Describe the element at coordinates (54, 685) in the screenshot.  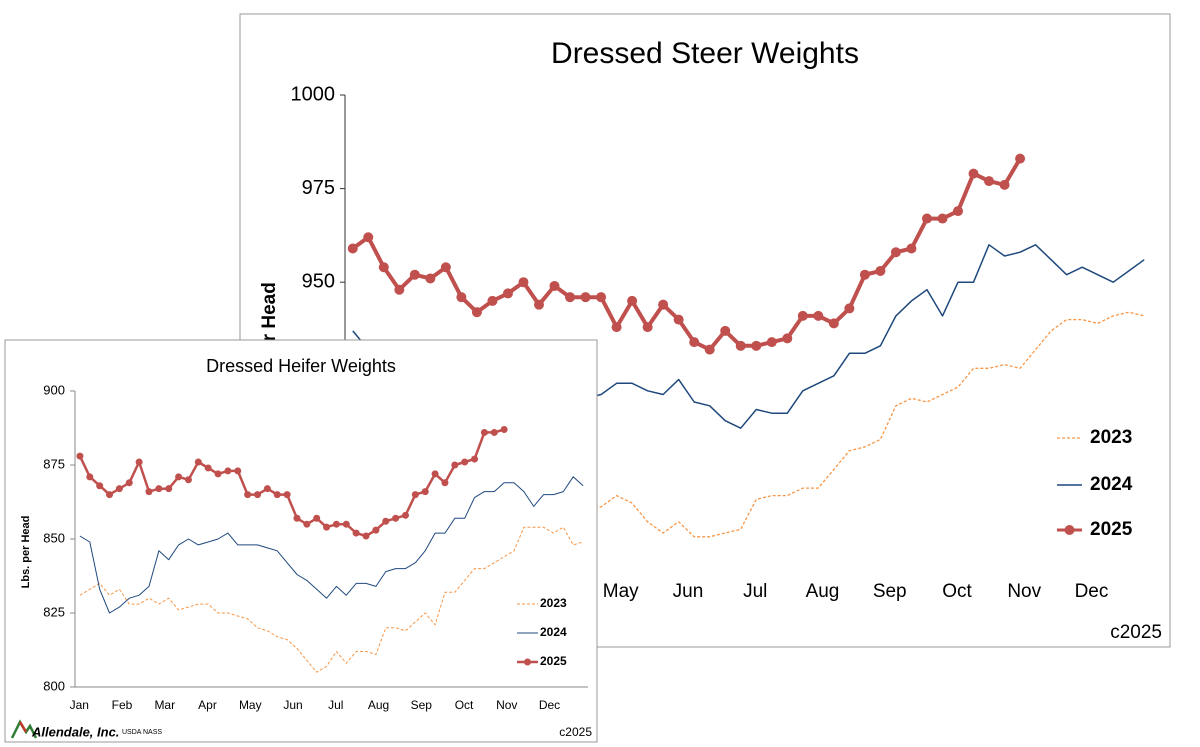
I see `y-tick-label: 800` at that location.